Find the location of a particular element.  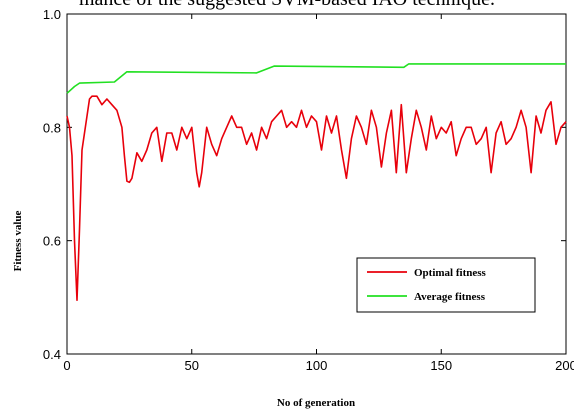

x-tick-label: 150 is located at coordinates (441, 365).